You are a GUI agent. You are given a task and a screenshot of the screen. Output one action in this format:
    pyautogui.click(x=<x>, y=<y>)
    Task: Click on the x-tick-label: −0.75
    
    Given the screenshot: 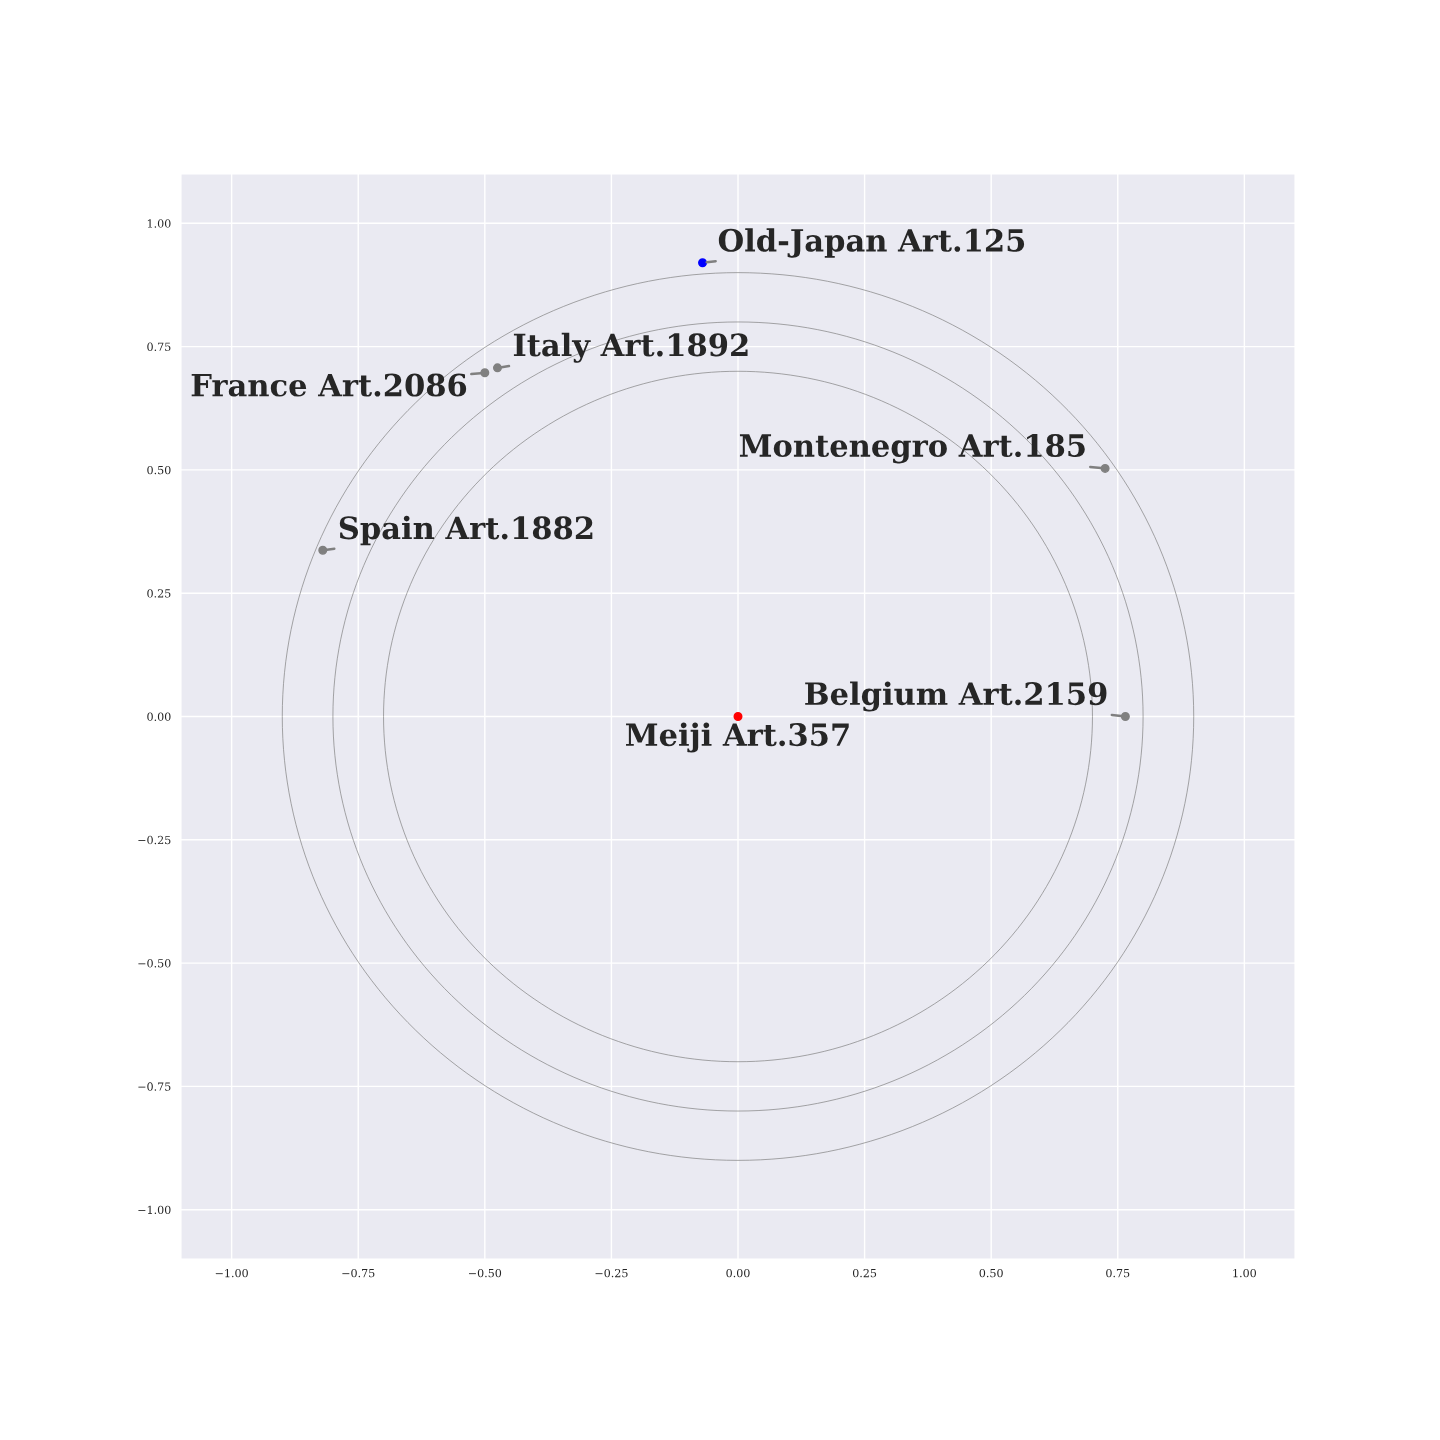 What is the action you would take?
    pyautogui.click(x=358, y=1273)
    